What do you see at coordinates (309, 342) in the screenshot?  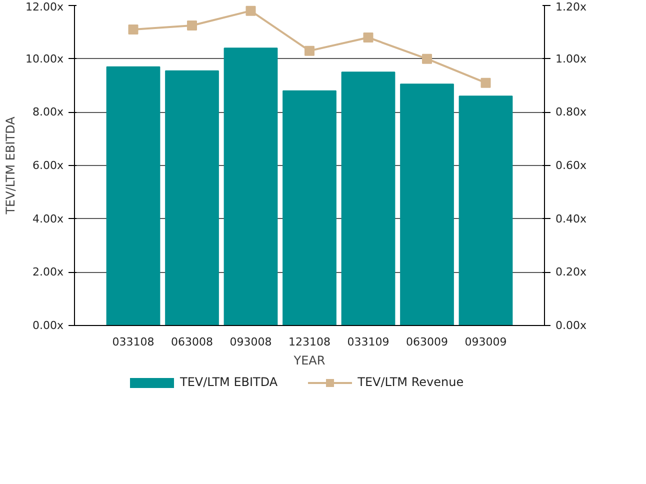 I see `x-tick-label: 123108` at bounding box center [309, 342].